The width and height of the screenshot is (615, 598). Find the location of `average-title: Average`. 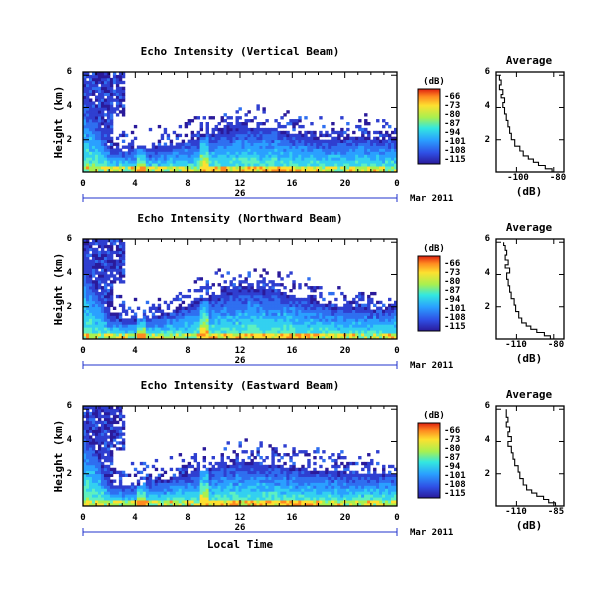

average-title: Average is located at coordinates (529, 60).